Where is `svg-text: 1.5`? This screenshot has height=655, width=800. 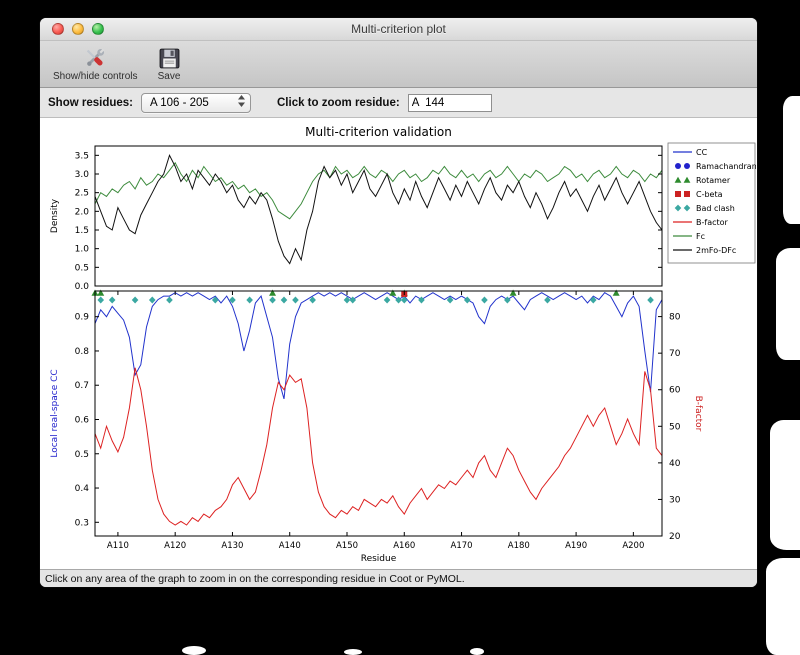 svg-text: 1.5 is located at coordinates (82, 231).